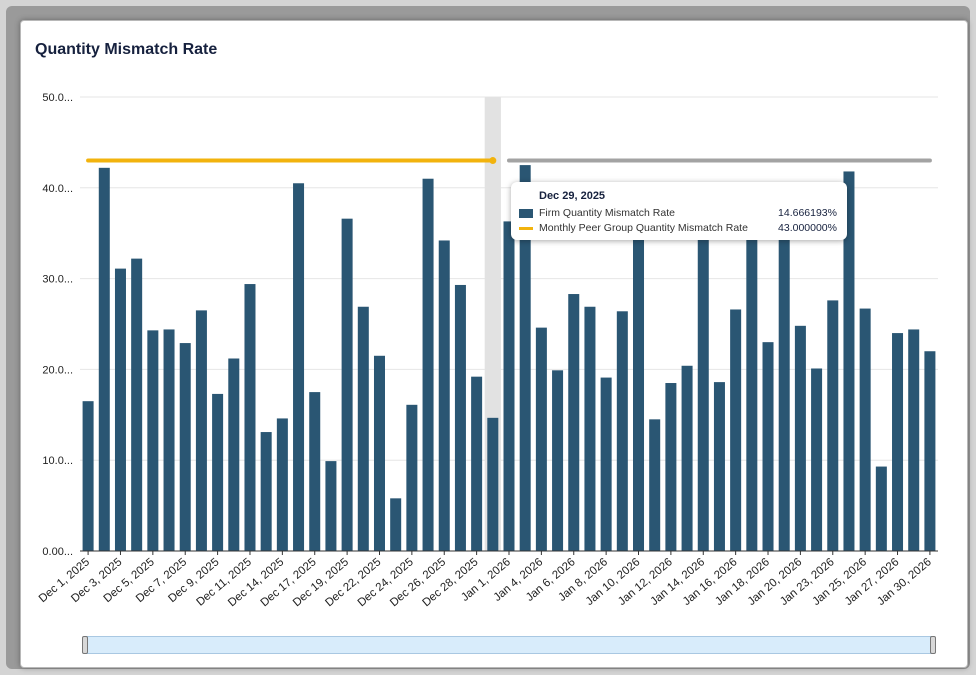  I want to click on scrollbar-handle-right, so click(933, 645).